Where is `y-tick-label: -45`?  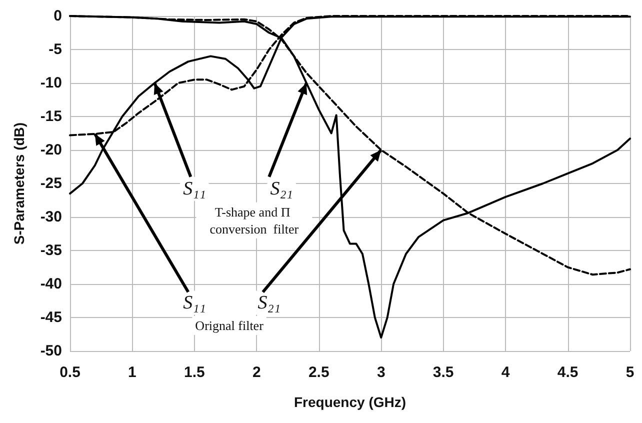 y-tick-label: -45 is located at coordinates (51, 317).